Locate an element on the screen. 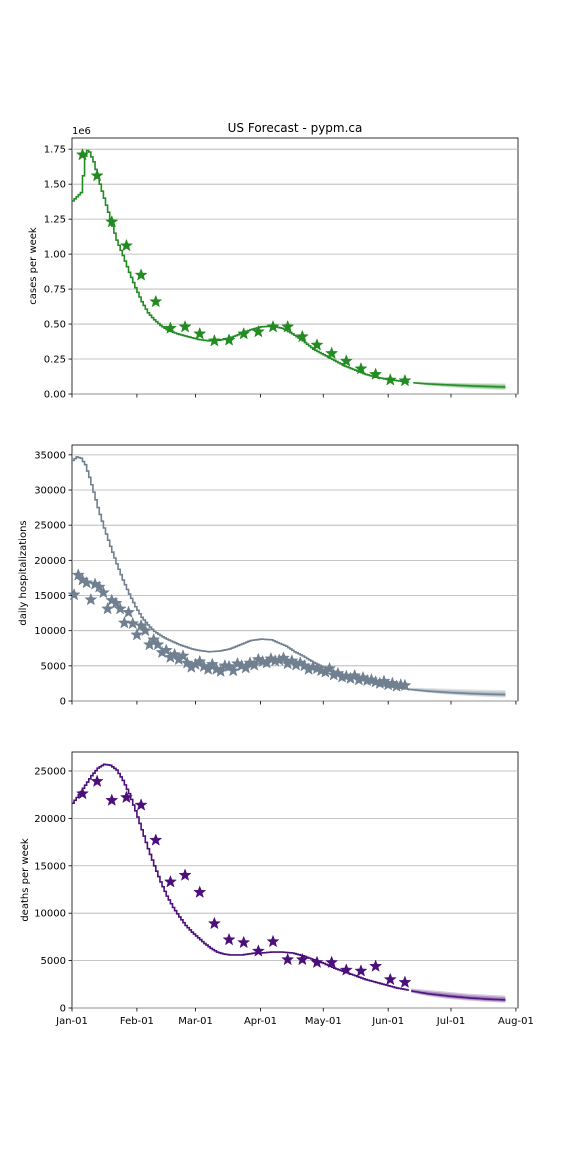 Image resolution: width=576 pixels, height=1152 pixels. x-tick-label: Jul-01 is located at coordinates (450, 1021).